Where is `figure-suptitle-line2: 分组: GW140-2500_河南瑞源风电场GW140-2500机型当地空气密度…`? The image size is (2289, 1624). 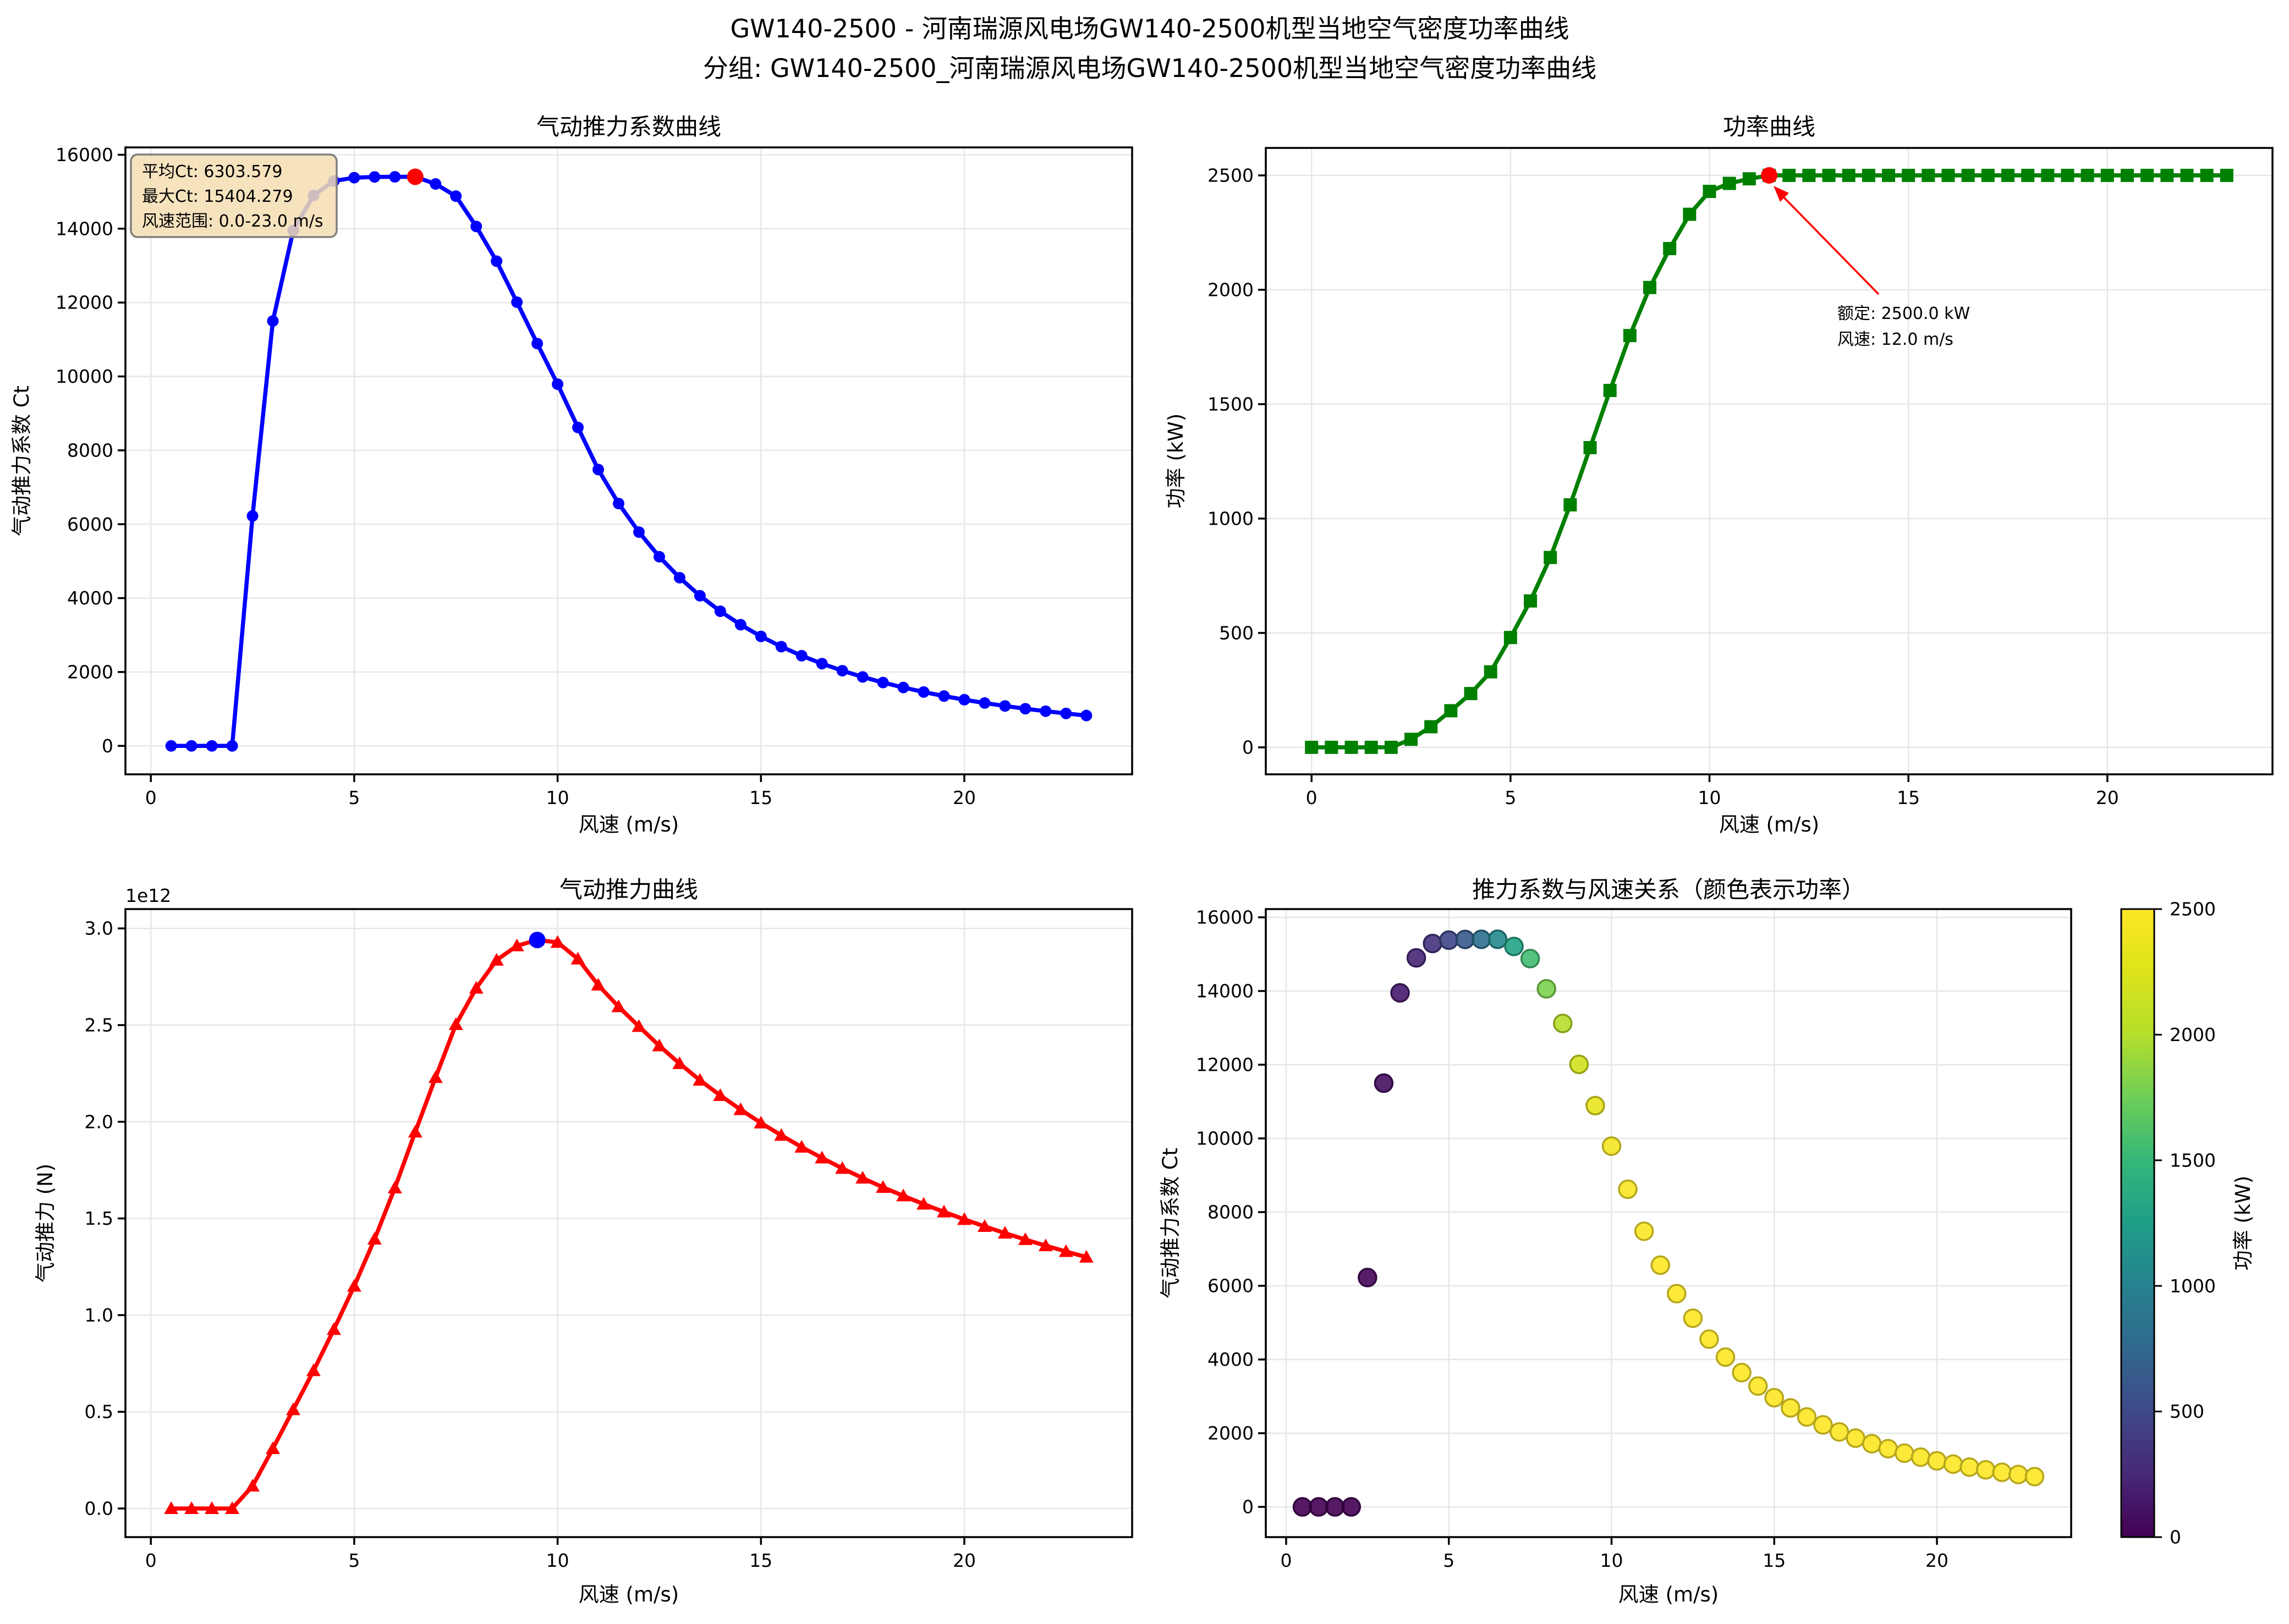 figure-suptitle-line2: 分组: GW140-2500_河南瑞源风电场GW140-2500机型当地空气密度… is located at coordinates (1149, 68).